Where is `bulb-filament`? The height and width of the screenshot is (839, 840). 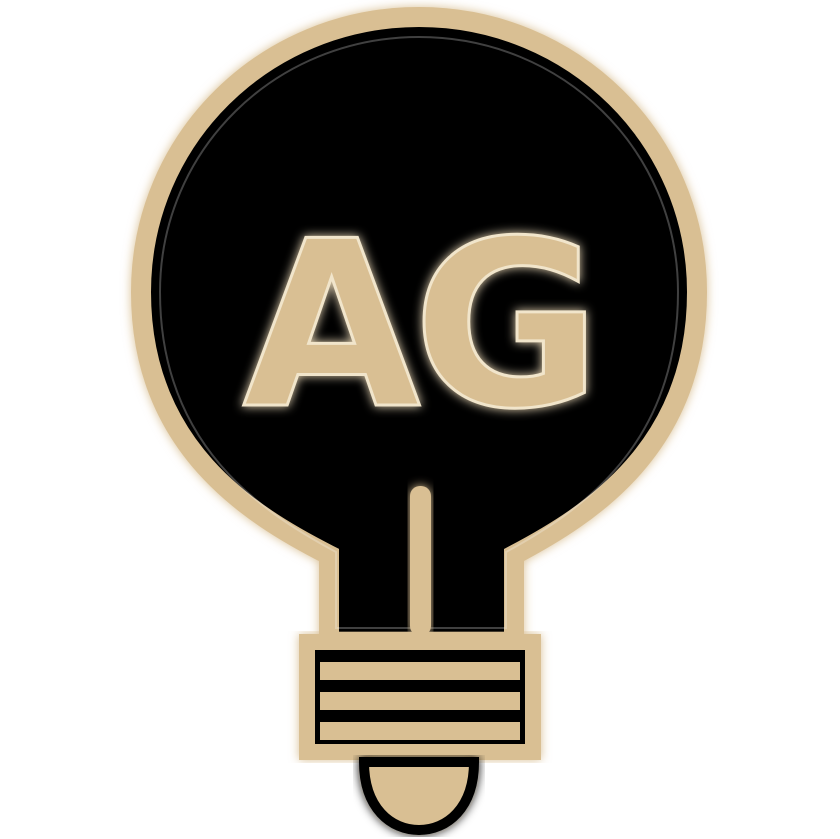
bulb-filament is located at coordinates (420, 561).